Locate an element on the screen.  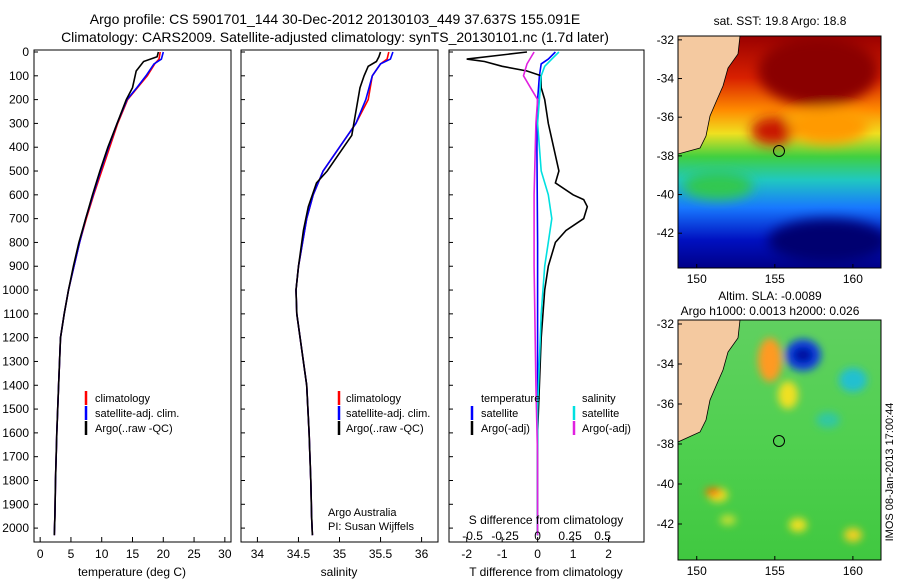
series-s-satellite is located at coordinates (548, 293).